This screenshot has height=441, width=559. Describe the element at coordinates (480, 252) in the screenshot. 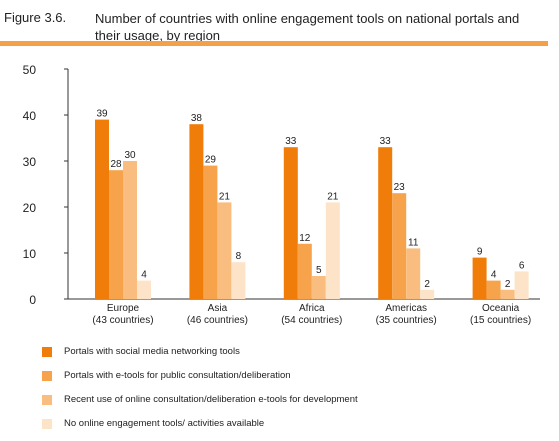

I see `data-label: 9` at that location.